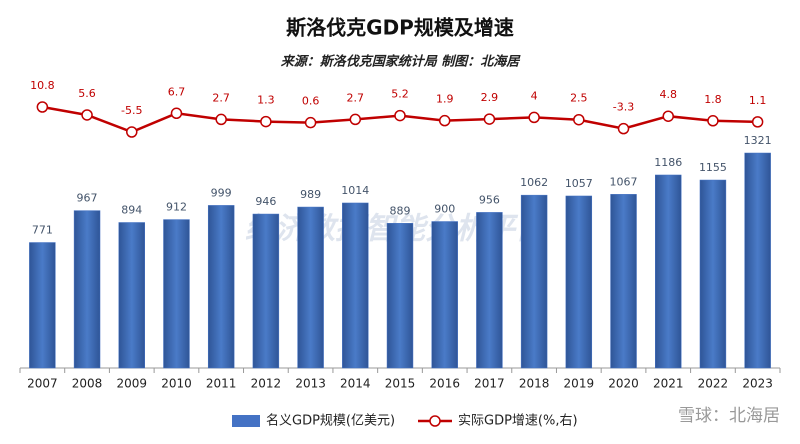 This screenshot has width=800, height=444. I want to click on x-tick-label: 2013, so click(310, 384).